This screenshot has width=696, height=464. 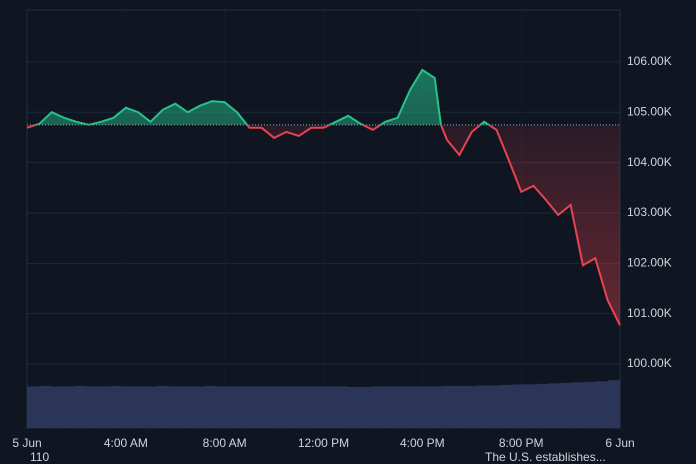 I want to click on y-tick-label: 102.00K, so click(x=649, y=262).